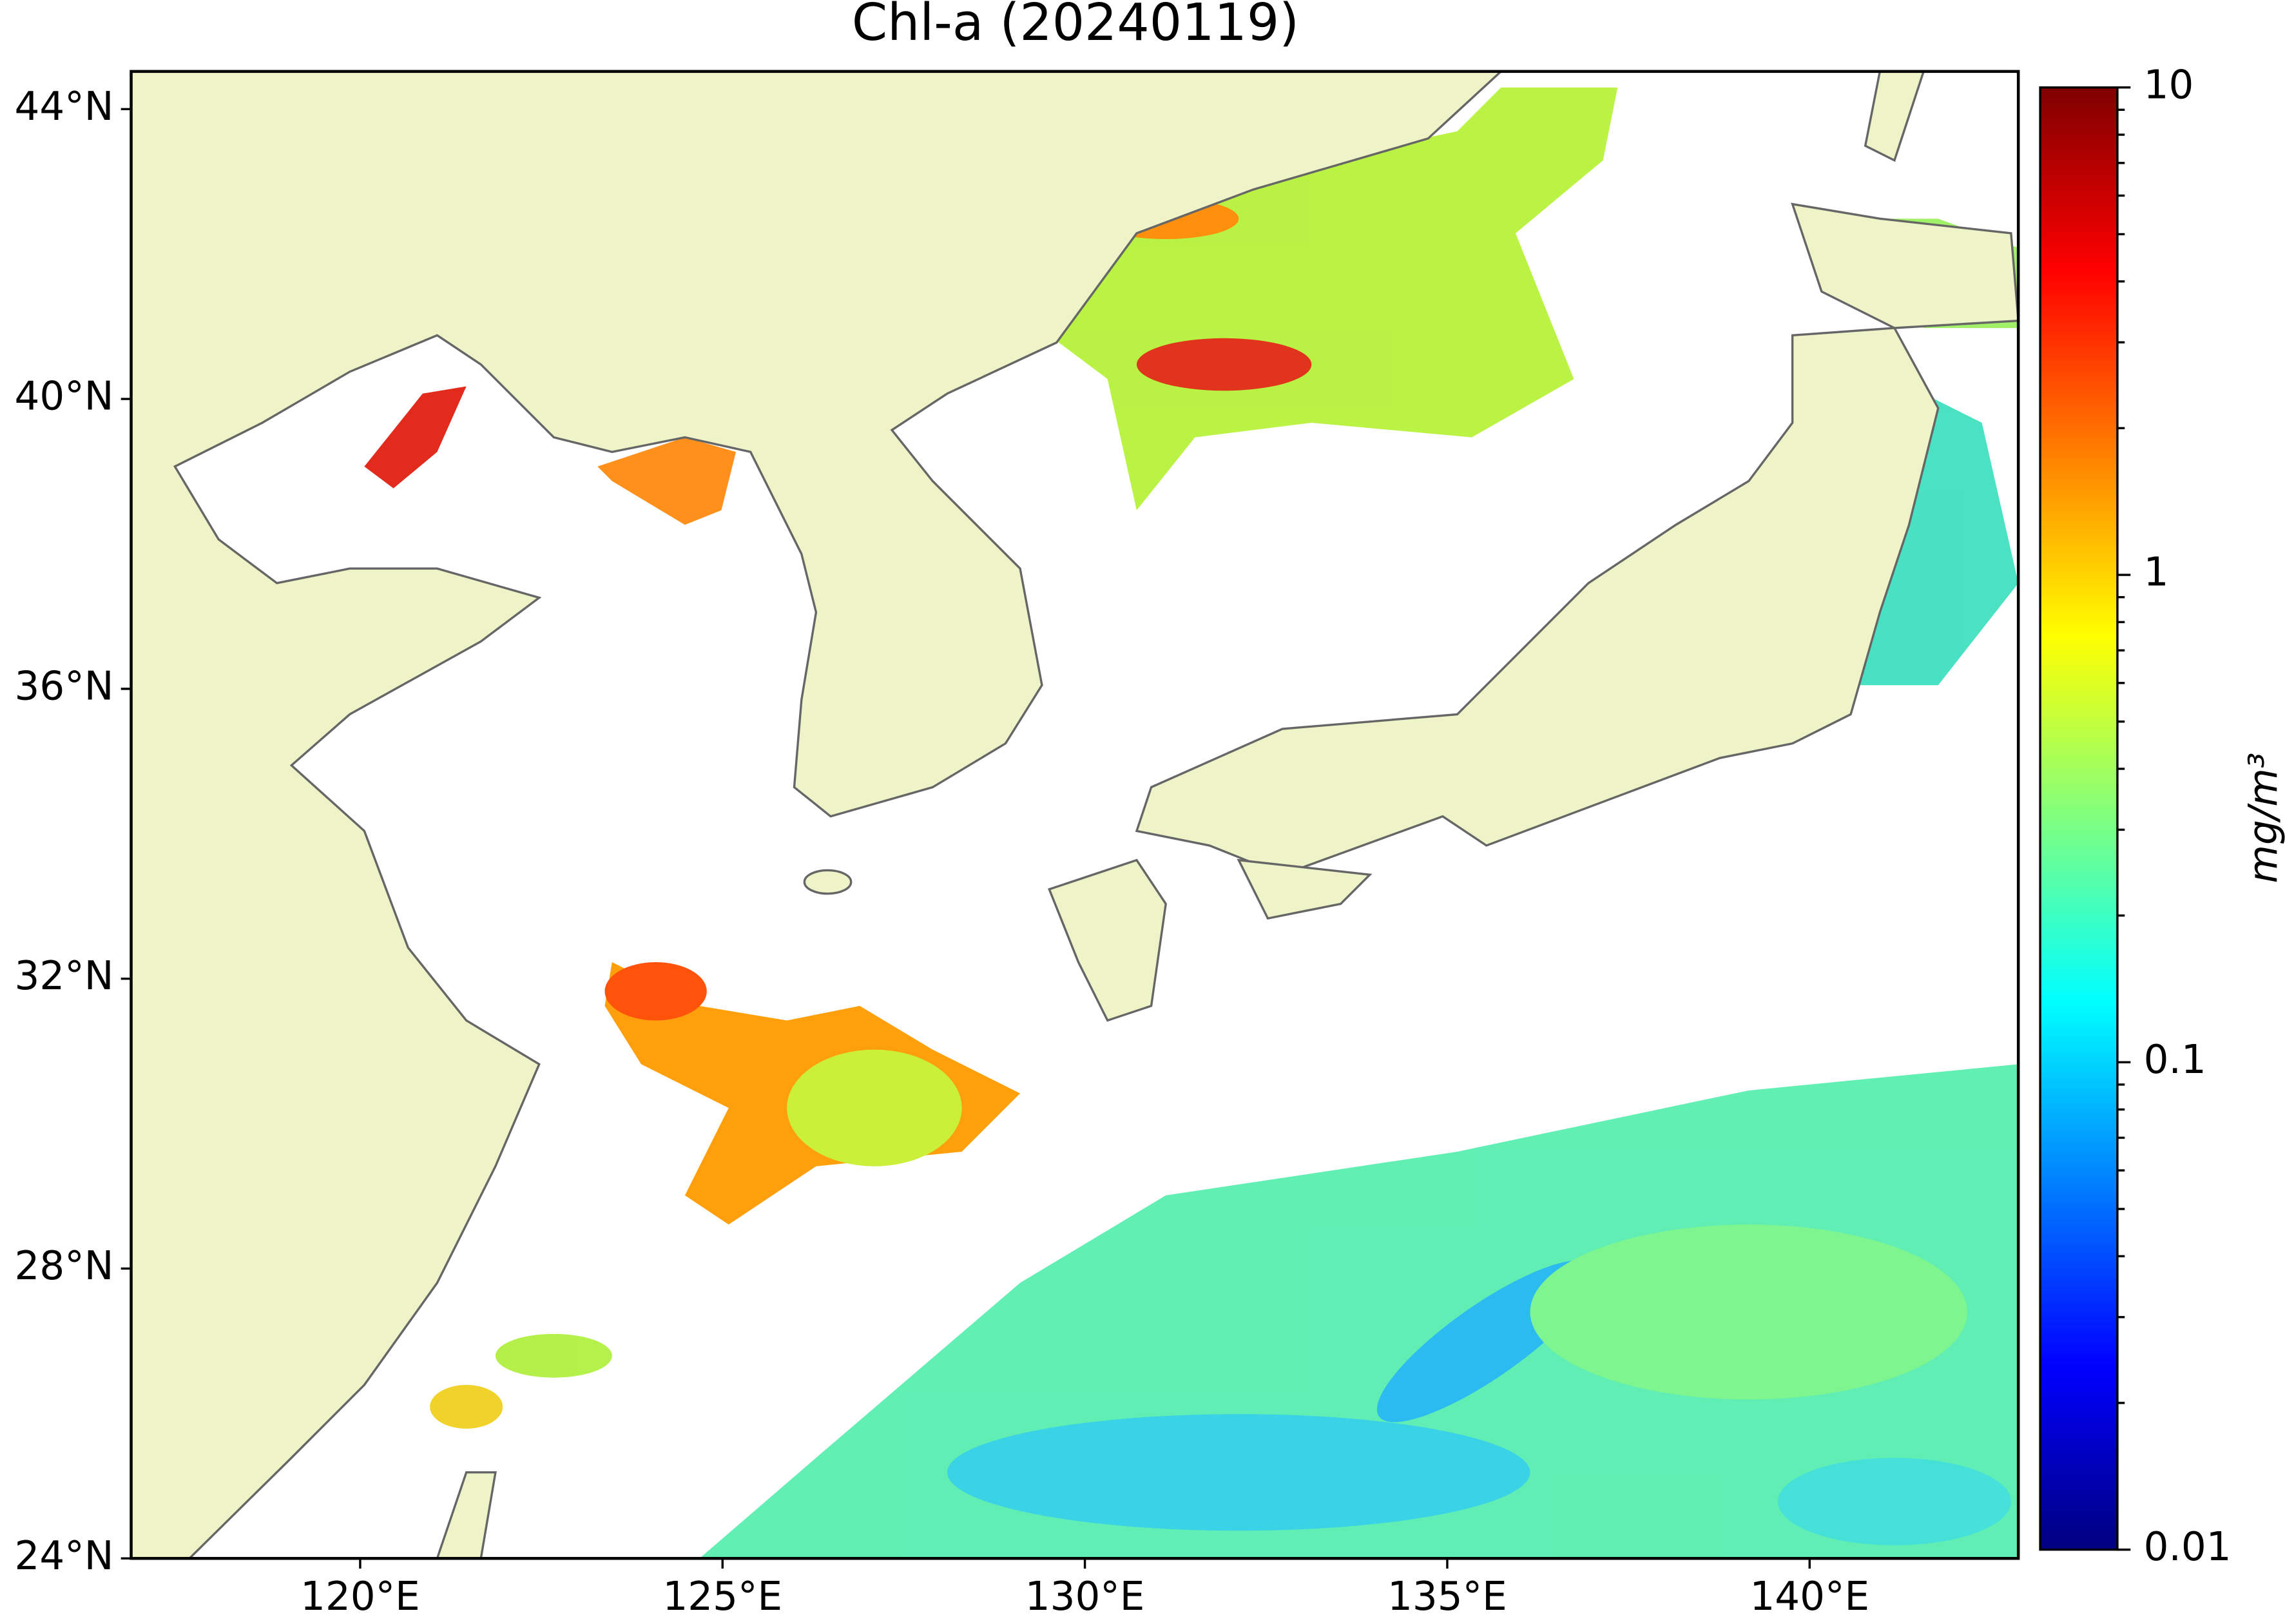  What do you see at coordinates (2156, 572) in the screenshot?
I see `colorbar-tick-label: 1` at bounding box center [2156, 572].